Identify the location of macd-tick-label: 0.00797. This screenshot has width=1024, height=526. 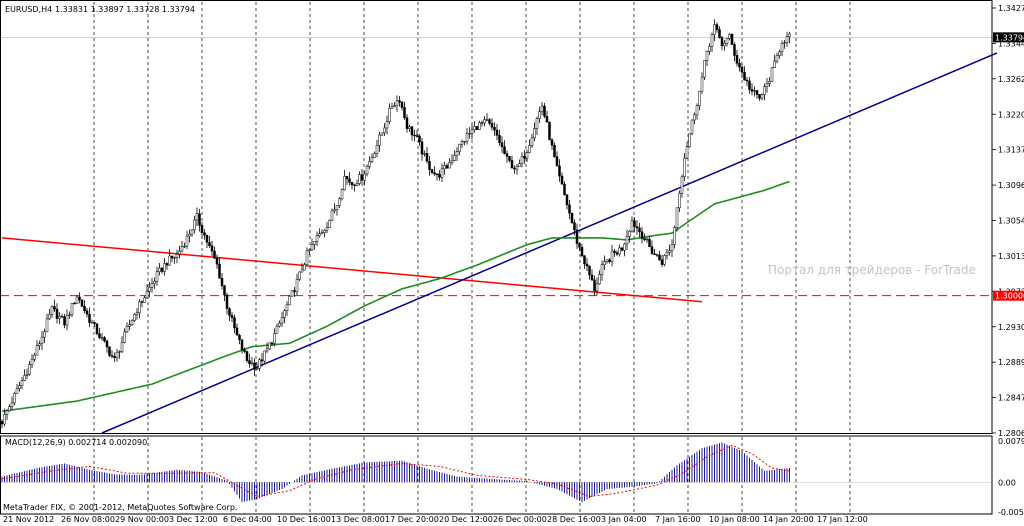
(1011, 441).